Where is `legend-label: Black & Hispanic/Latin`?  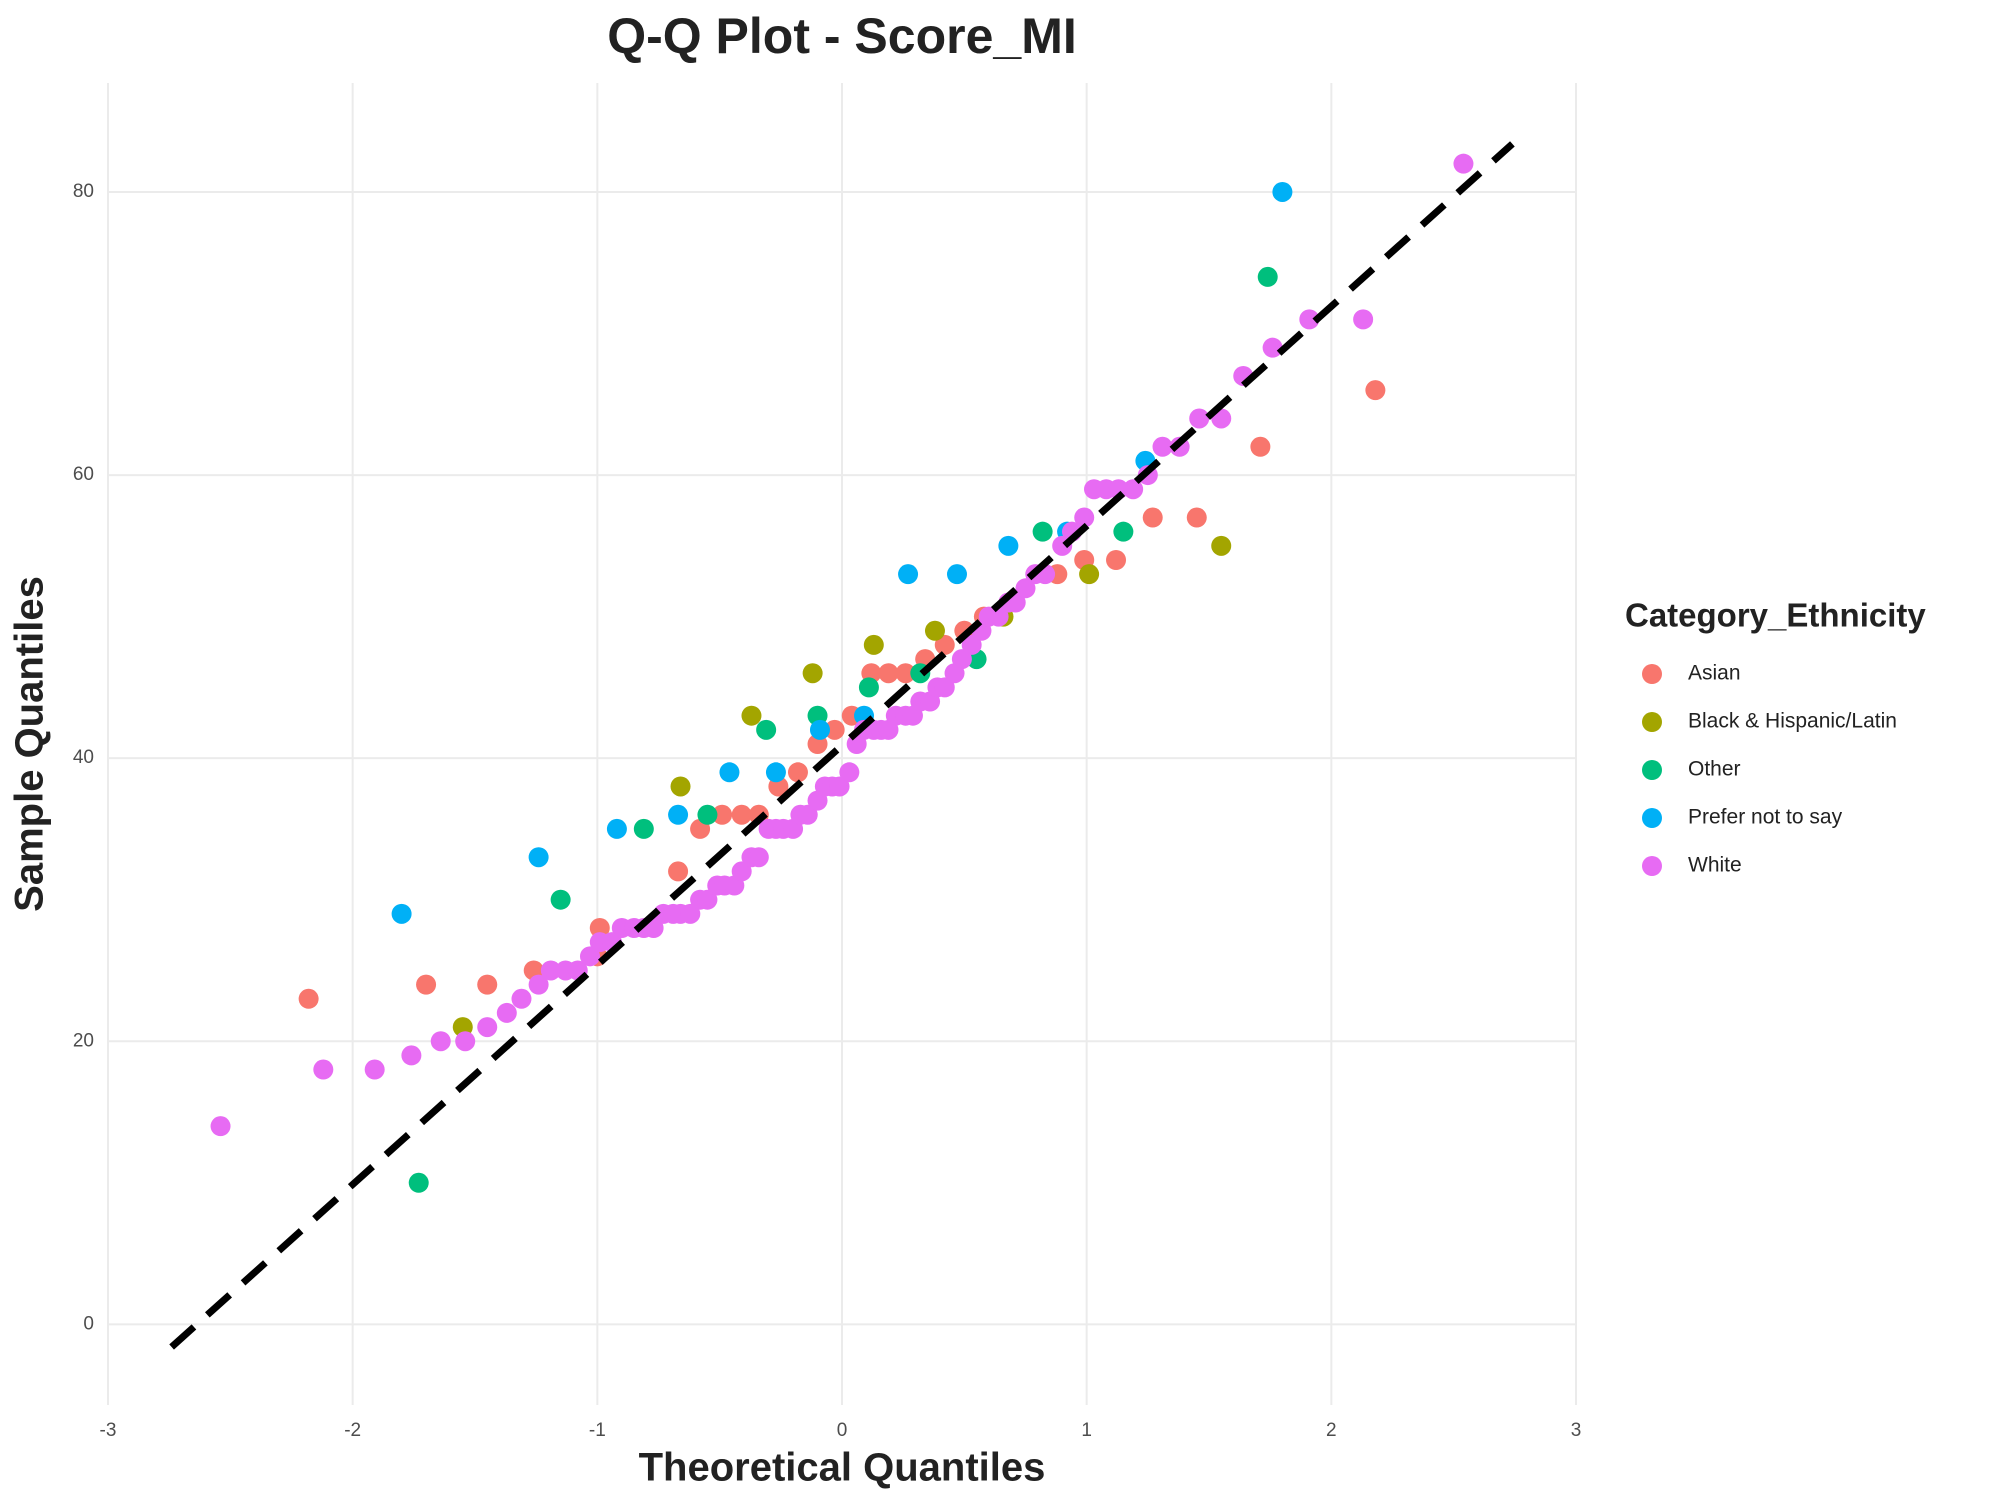 legend-label: Black & Hispanic/Latin is located at coordinates (1792, 721).